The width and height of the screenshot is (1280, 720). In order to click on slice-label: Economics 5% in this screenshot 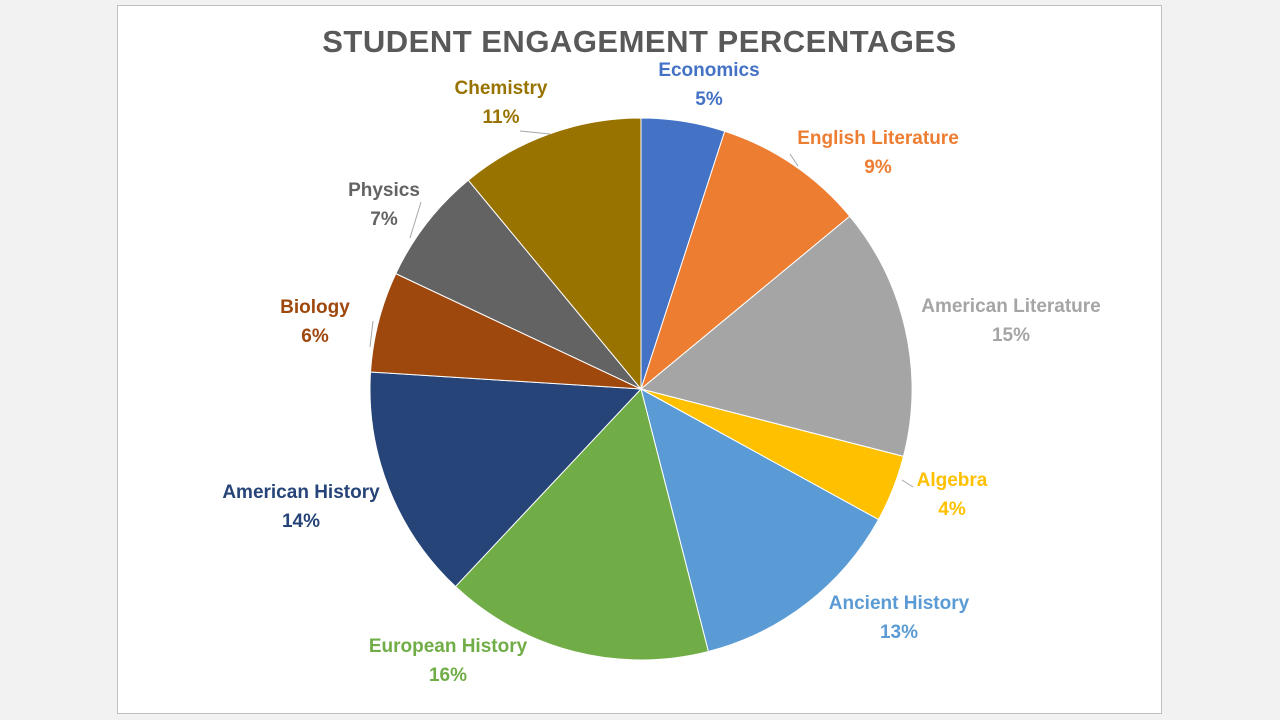, I will do `click(708, 85)`.